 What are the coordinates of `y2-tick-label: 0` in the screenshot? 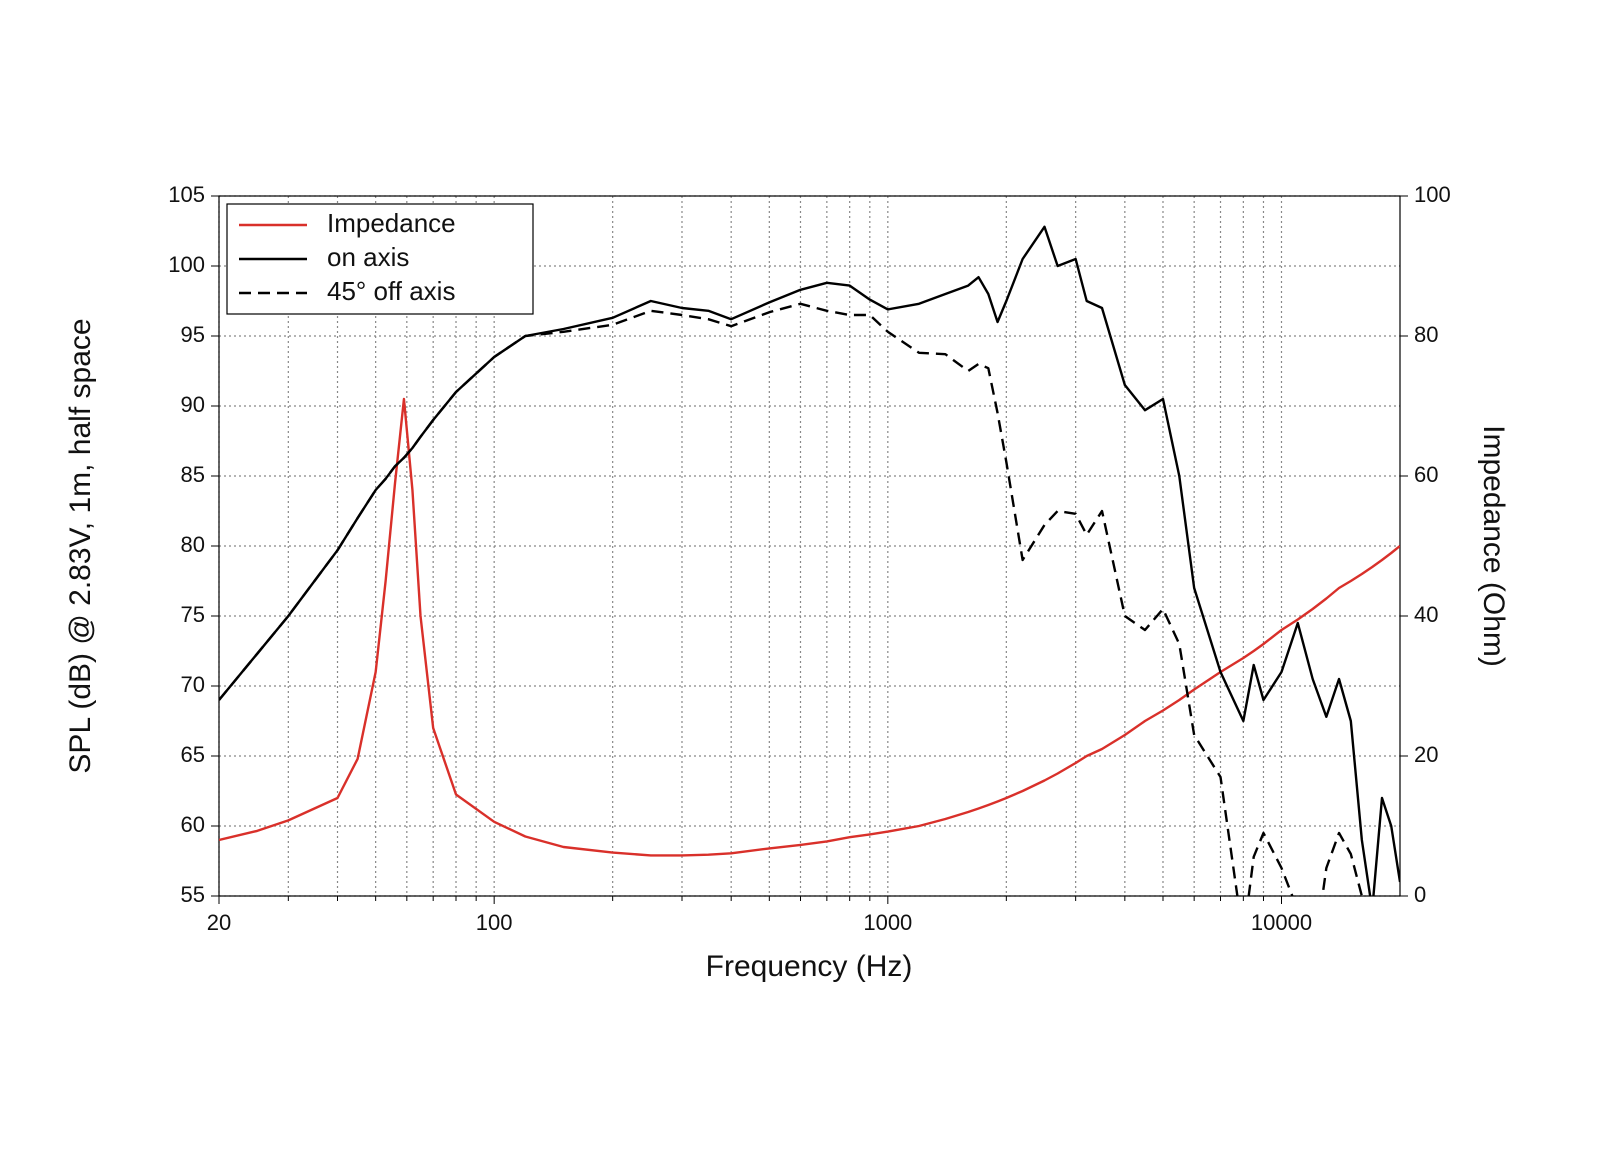 It's located at (1420, 894).